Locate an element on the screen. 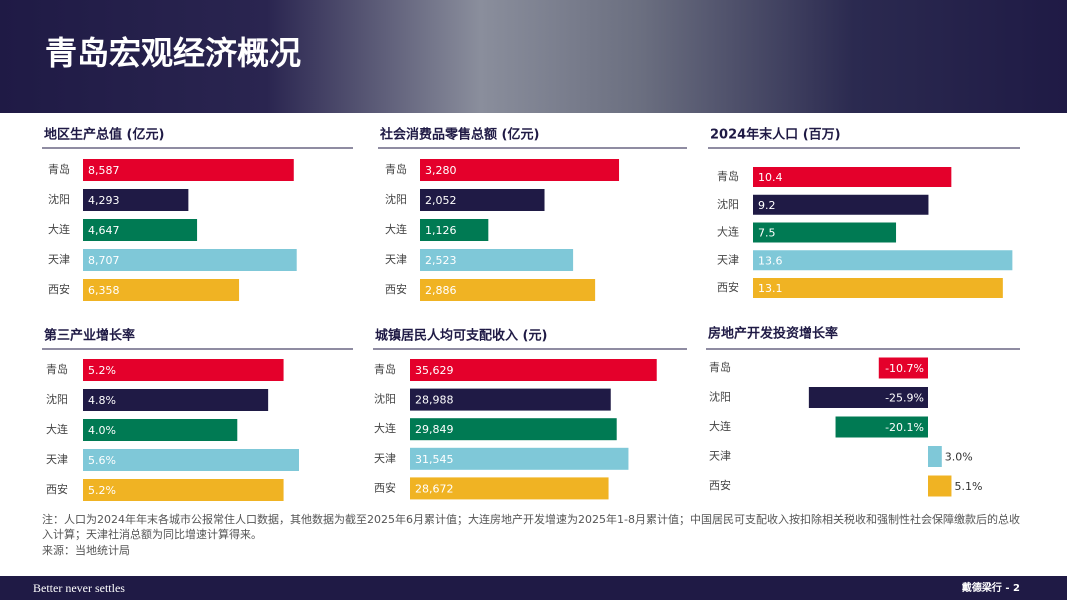 Image resolution: width=1067 pixels, height=600 pixels. value-label: 3.0% is located at coordinates (959, 457).